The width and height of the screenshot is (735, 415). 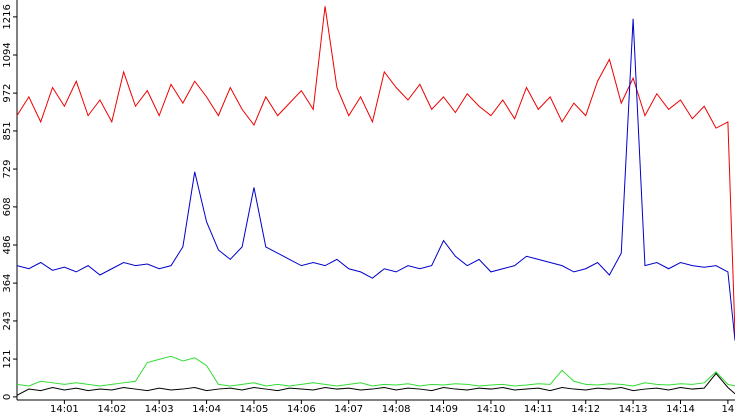 I want to click on x-tick-label: 14:09, so click(x=443, y=409).